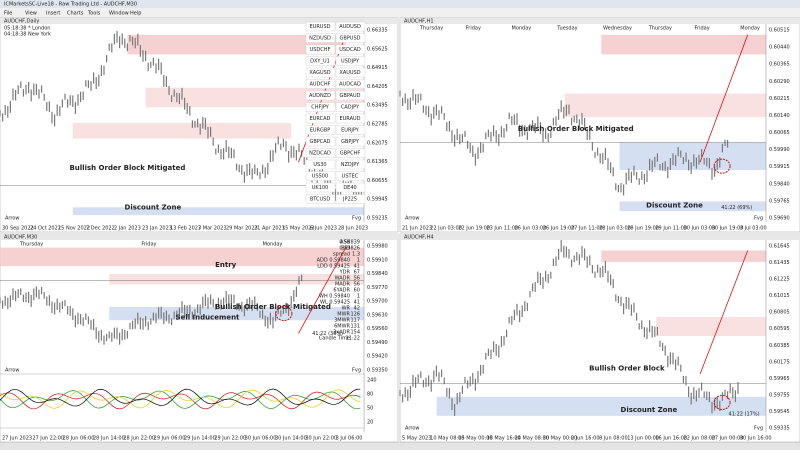 The height and width of the screenshot is (450, 800). I want to click on stat: 42, so click(357, 309).